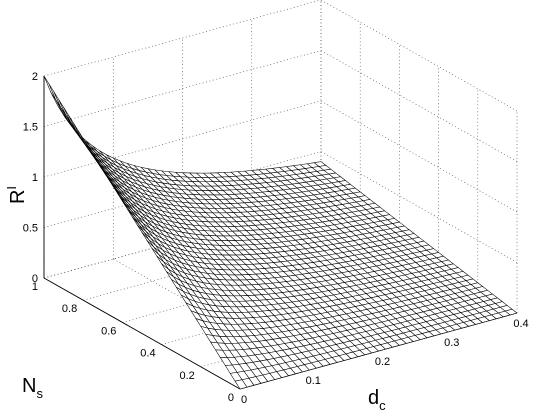 This screenshot has width=537, height=415. I want to click on y-tick-label: 0.4, so click(147, 354).